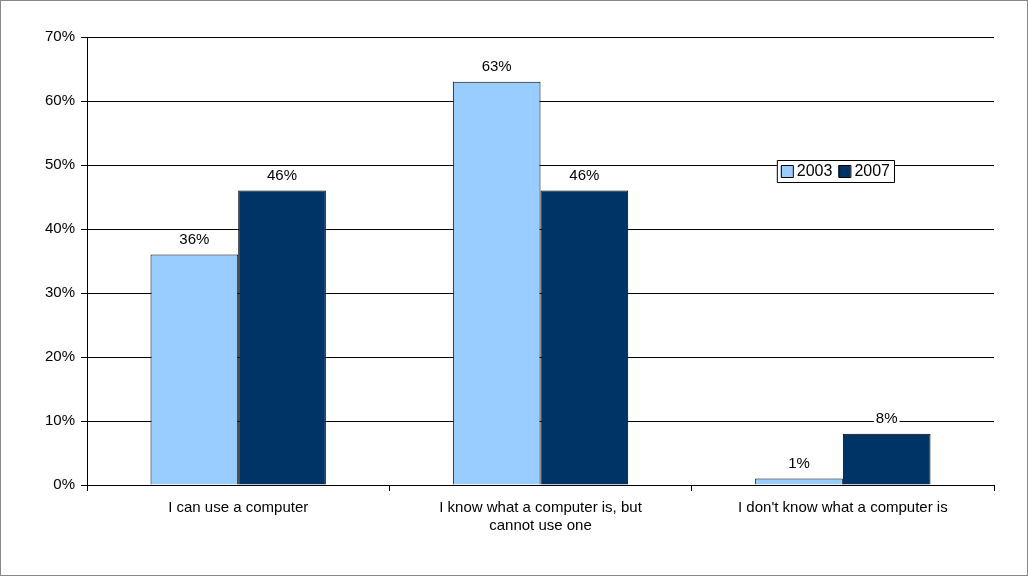 The height and width of the screenshot is (576, 1028). I want to click on legend-label: 2007, so click(872, 171).